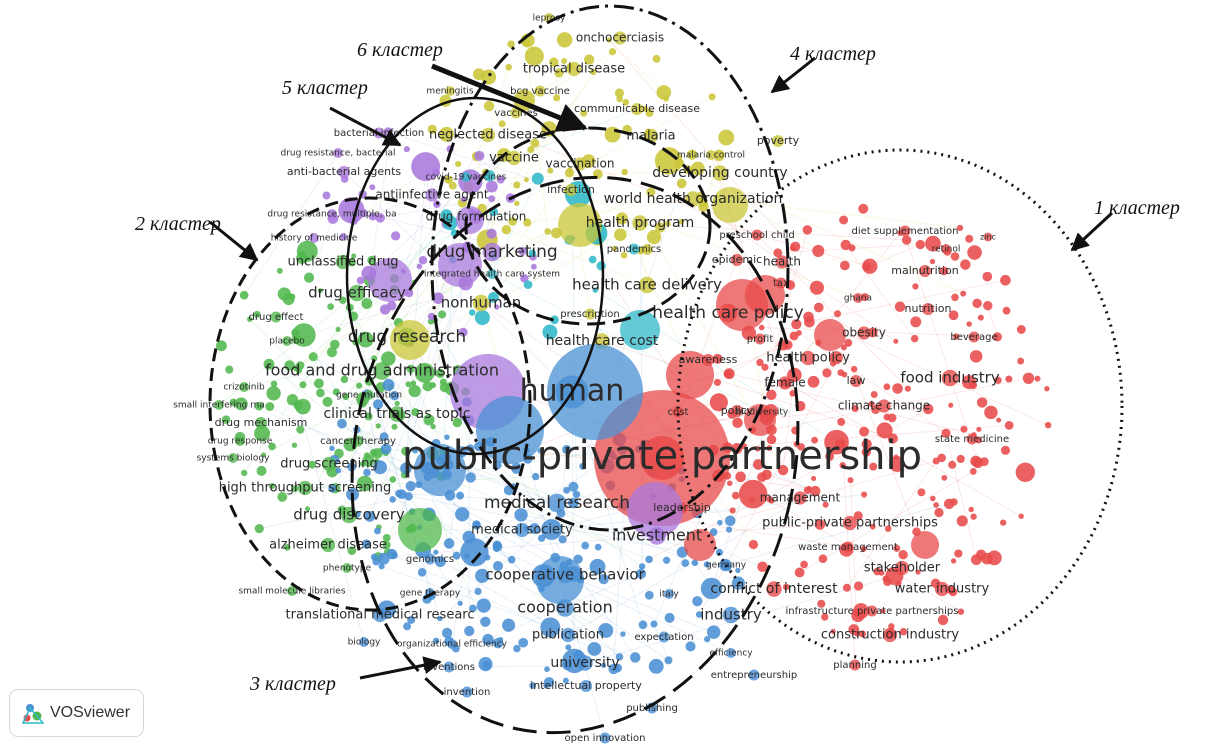  Describe the element at coordinates (291, 592) in the screenshot. I see `term-label: small molecule libraries` at that location.